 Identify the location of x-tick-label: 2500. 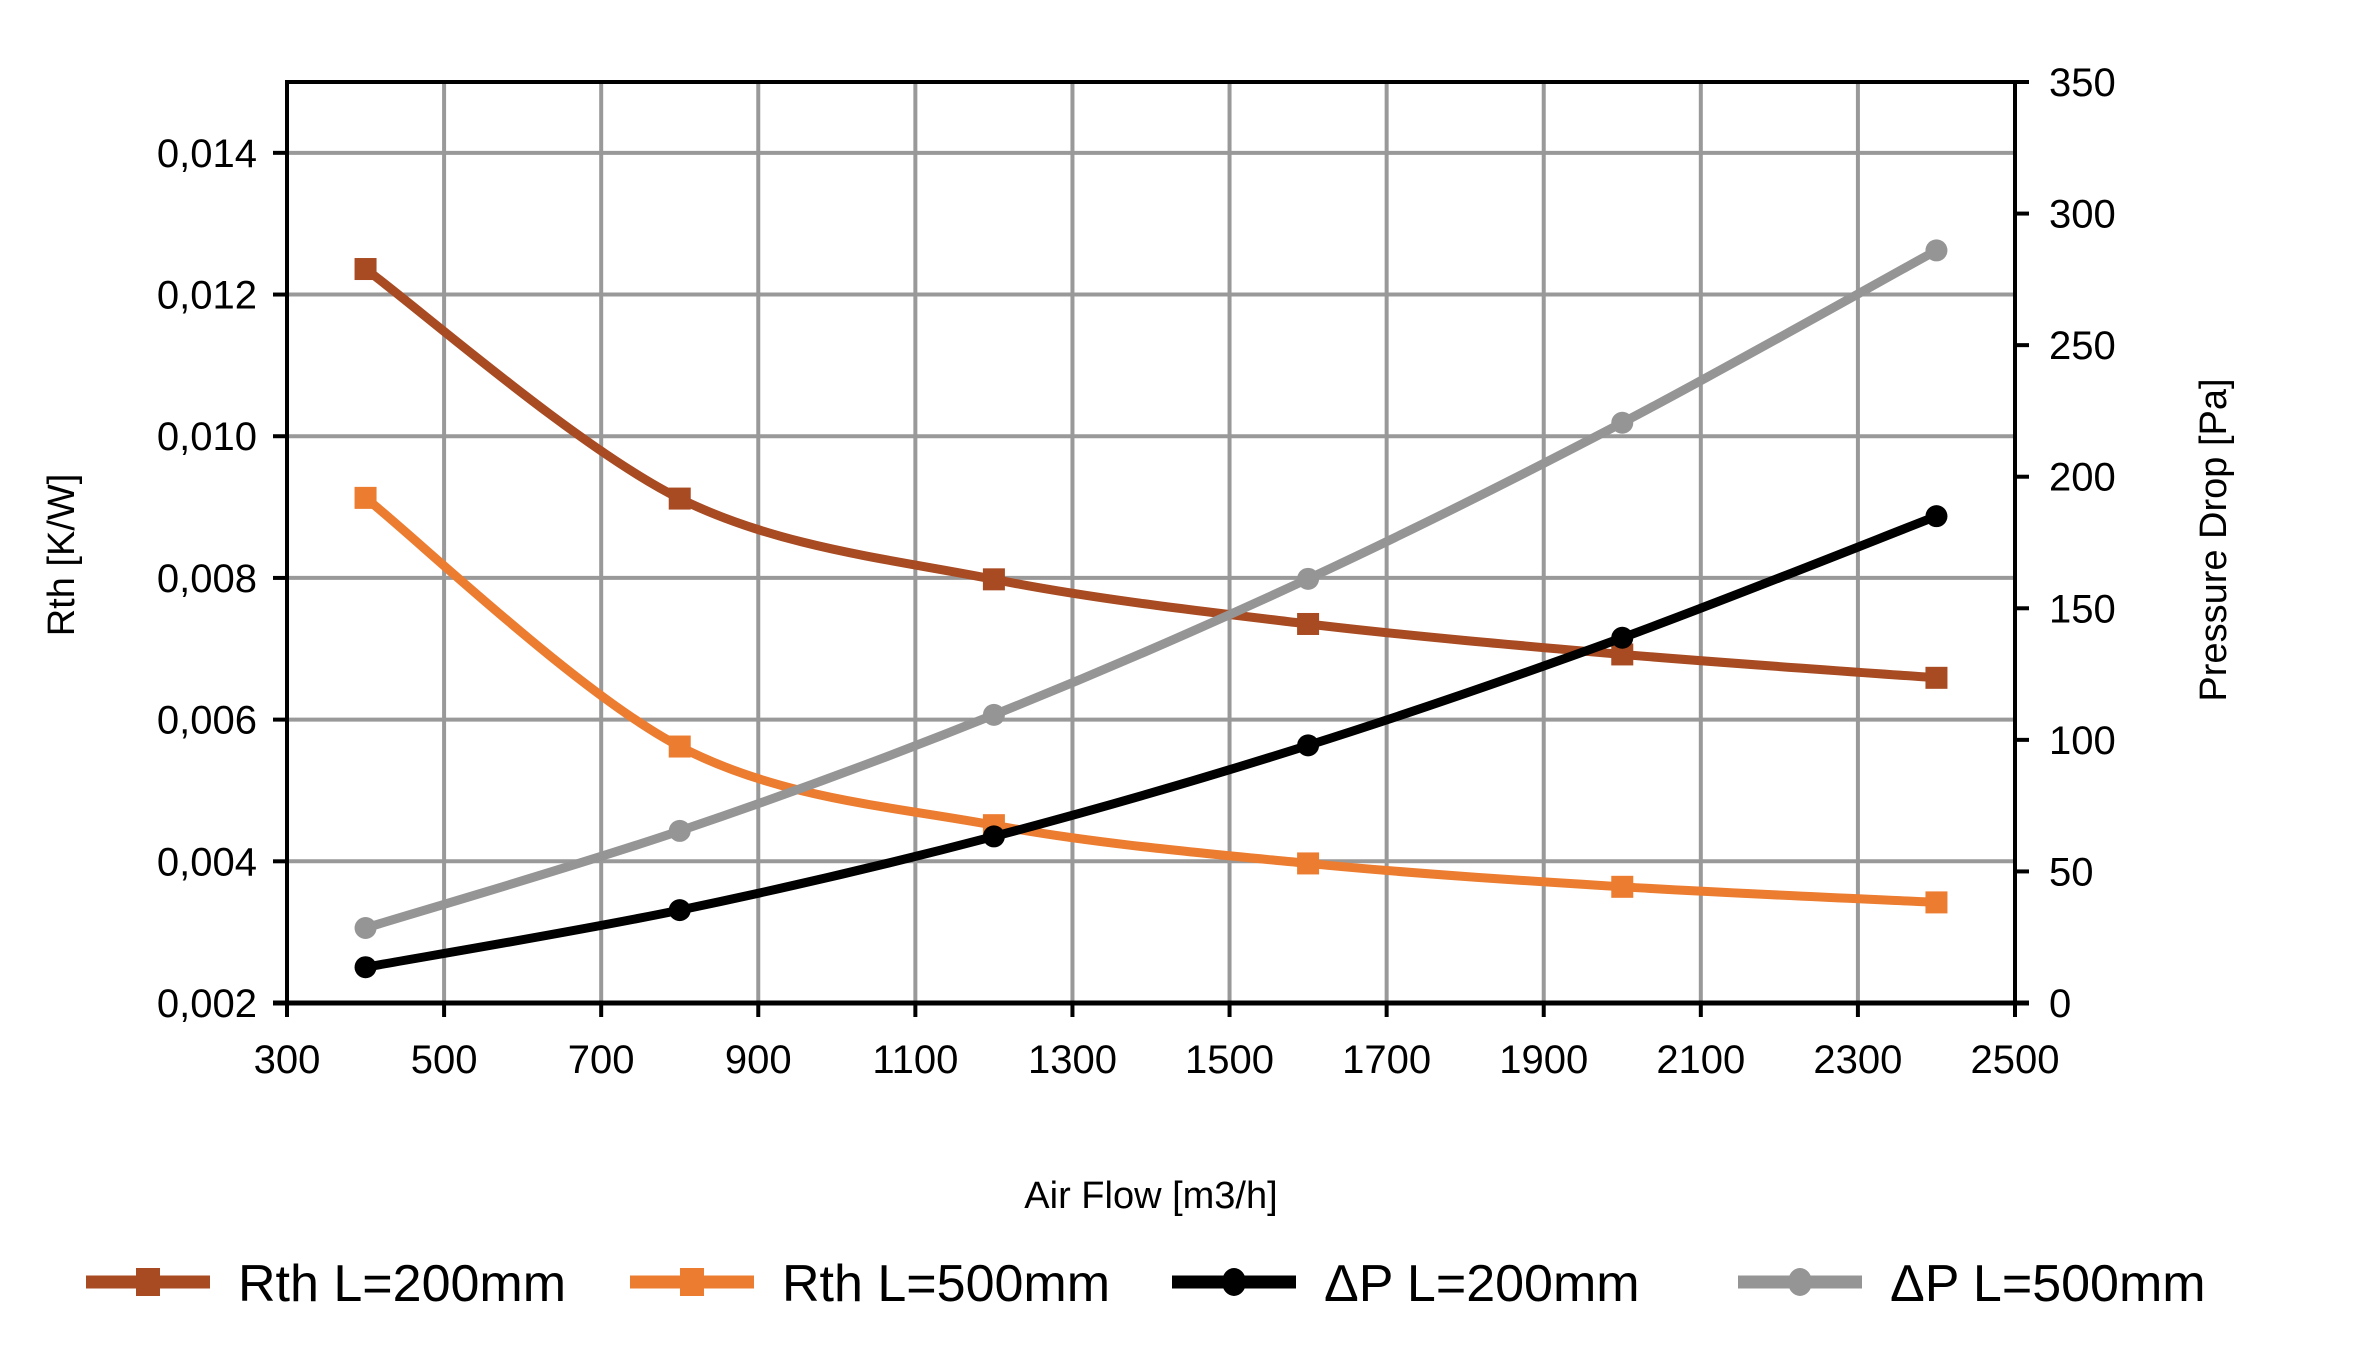
(2015, 1060).